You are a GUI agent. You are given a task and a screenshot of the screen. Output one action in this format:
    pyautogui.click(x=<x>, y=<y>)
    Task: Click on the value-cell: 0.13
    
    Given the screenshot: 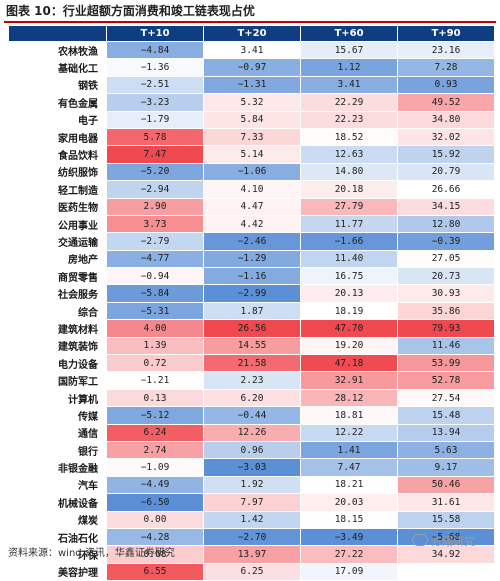 What is the action you would take?
    pyautogui.click(x=155, y=398)
    